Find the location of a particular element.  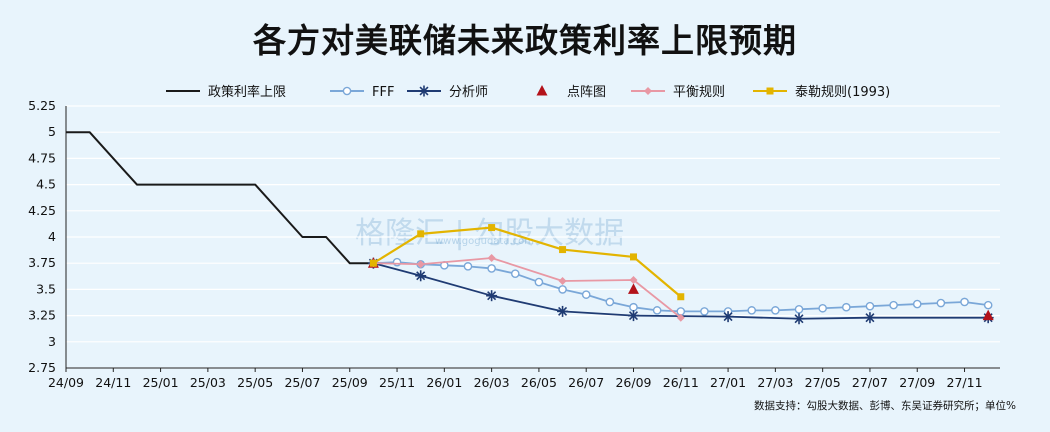

x-tick-label: 26/05 is located at coordinates (539, 382).